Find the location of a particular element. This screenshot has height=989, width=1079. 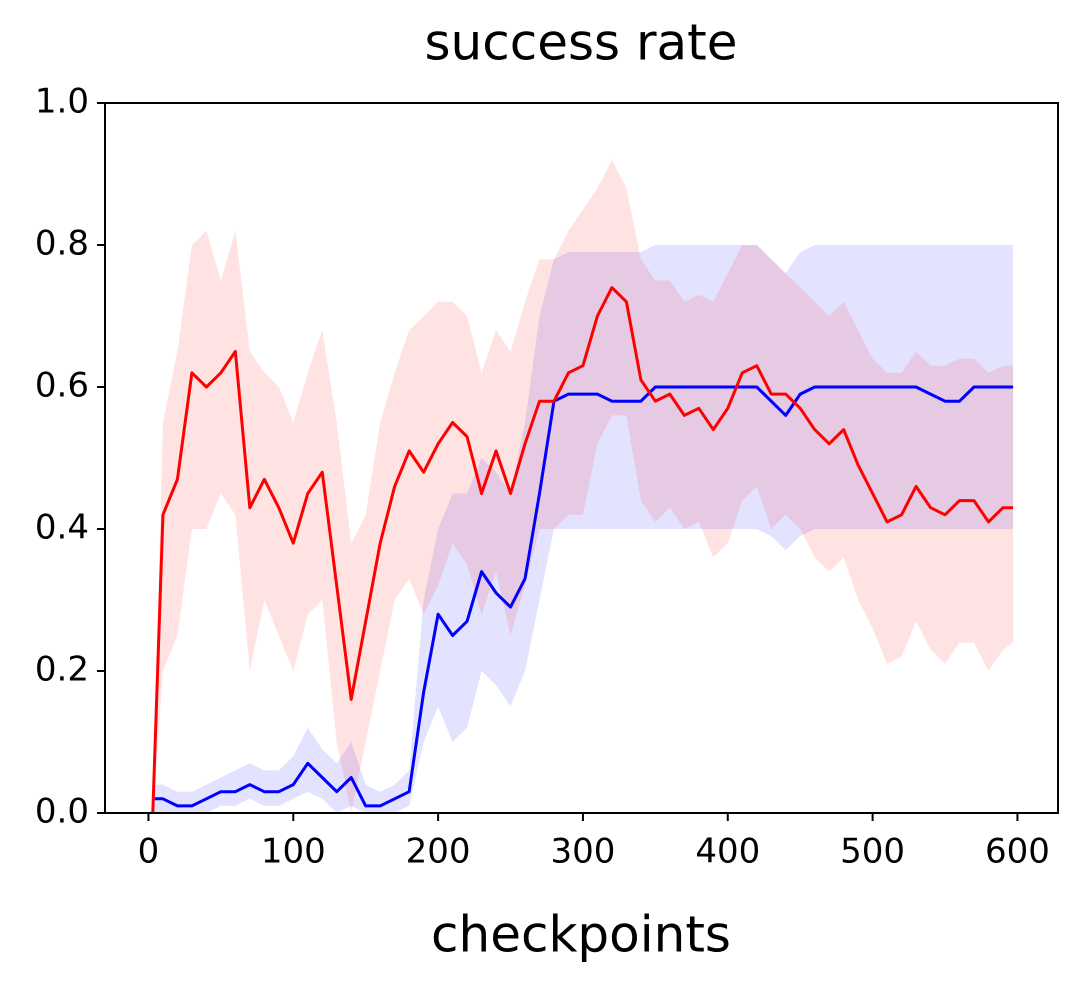

x-tick-label: 500 is located at coordinates (872, 852).